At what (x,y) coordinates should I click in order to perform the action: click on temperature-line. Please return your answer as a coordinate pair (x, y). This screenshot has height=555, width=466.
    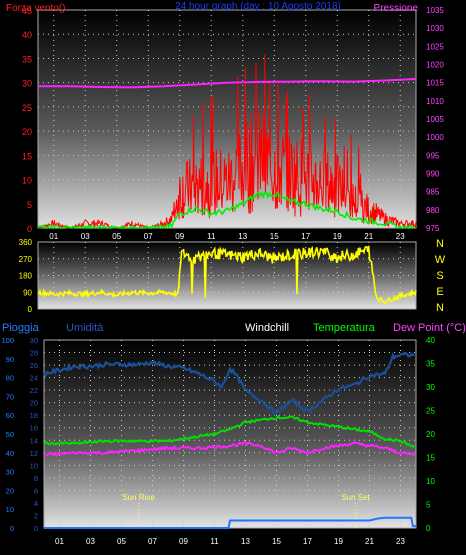
    Looking at the image, I should click on (229, 431).